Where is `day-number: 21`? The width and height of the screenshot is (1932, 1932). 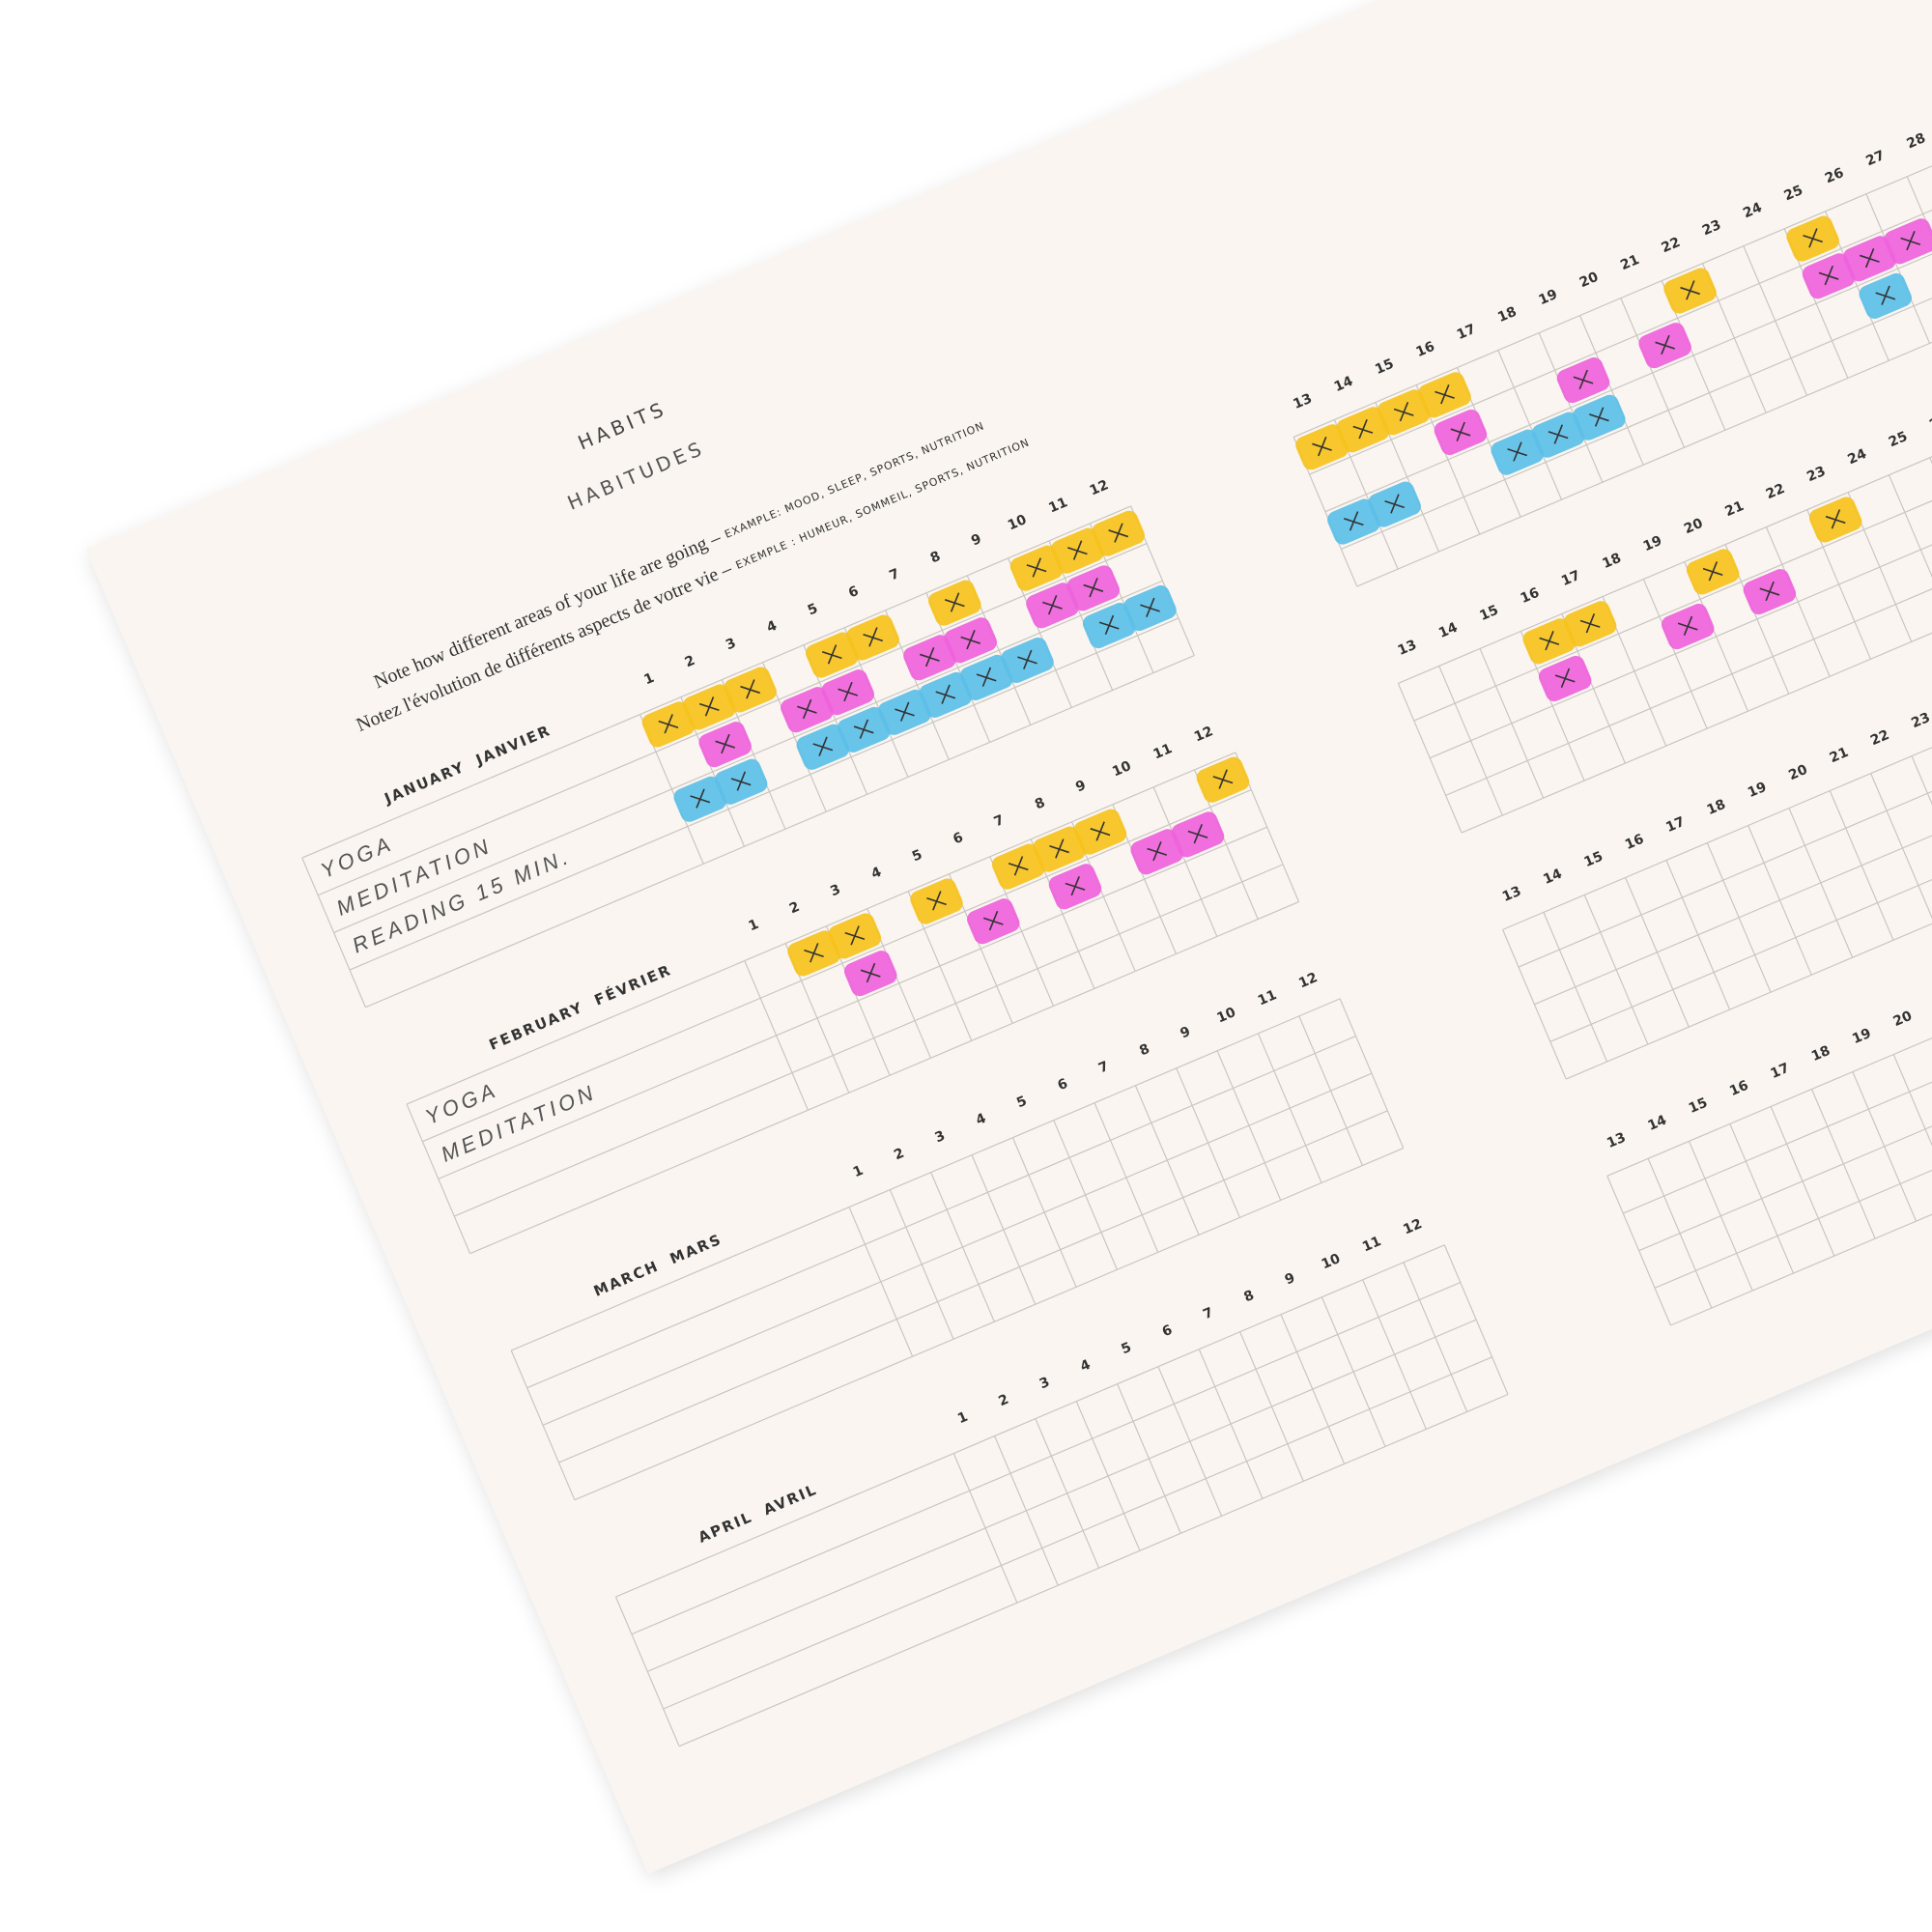
day-number: 21 is located at coordinates (1734, 509).